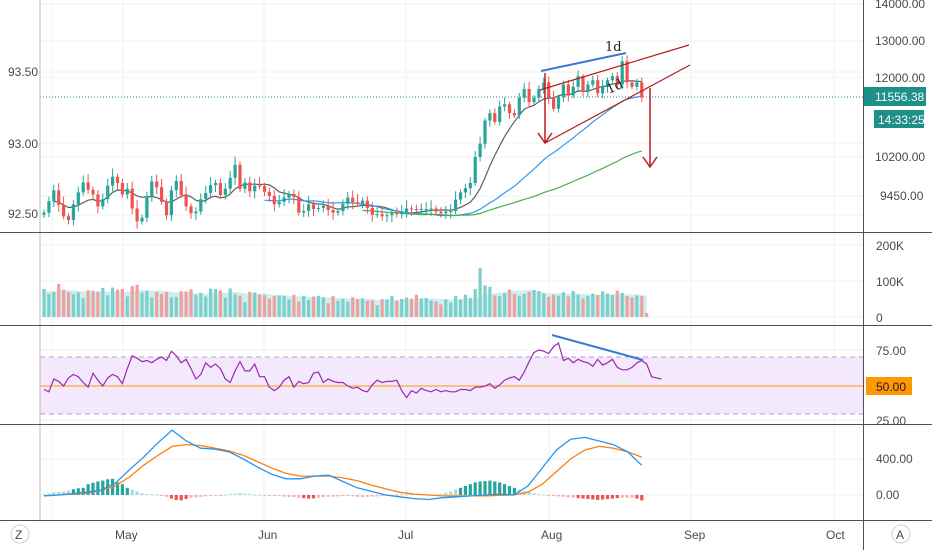 The height and width of the screenshot is (550, 932). I want to click on left-axis-tick: 93.00, so click(23, 144).